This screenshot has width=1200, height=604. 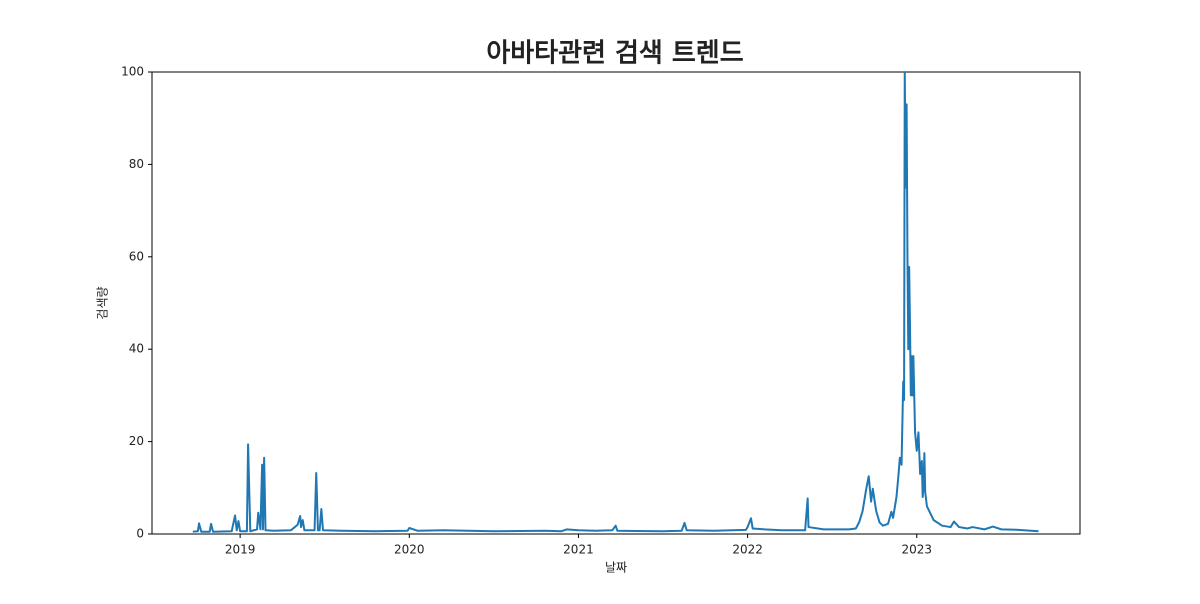 I want to click on x-tick-label: 2019, so click(x=240, y=550).